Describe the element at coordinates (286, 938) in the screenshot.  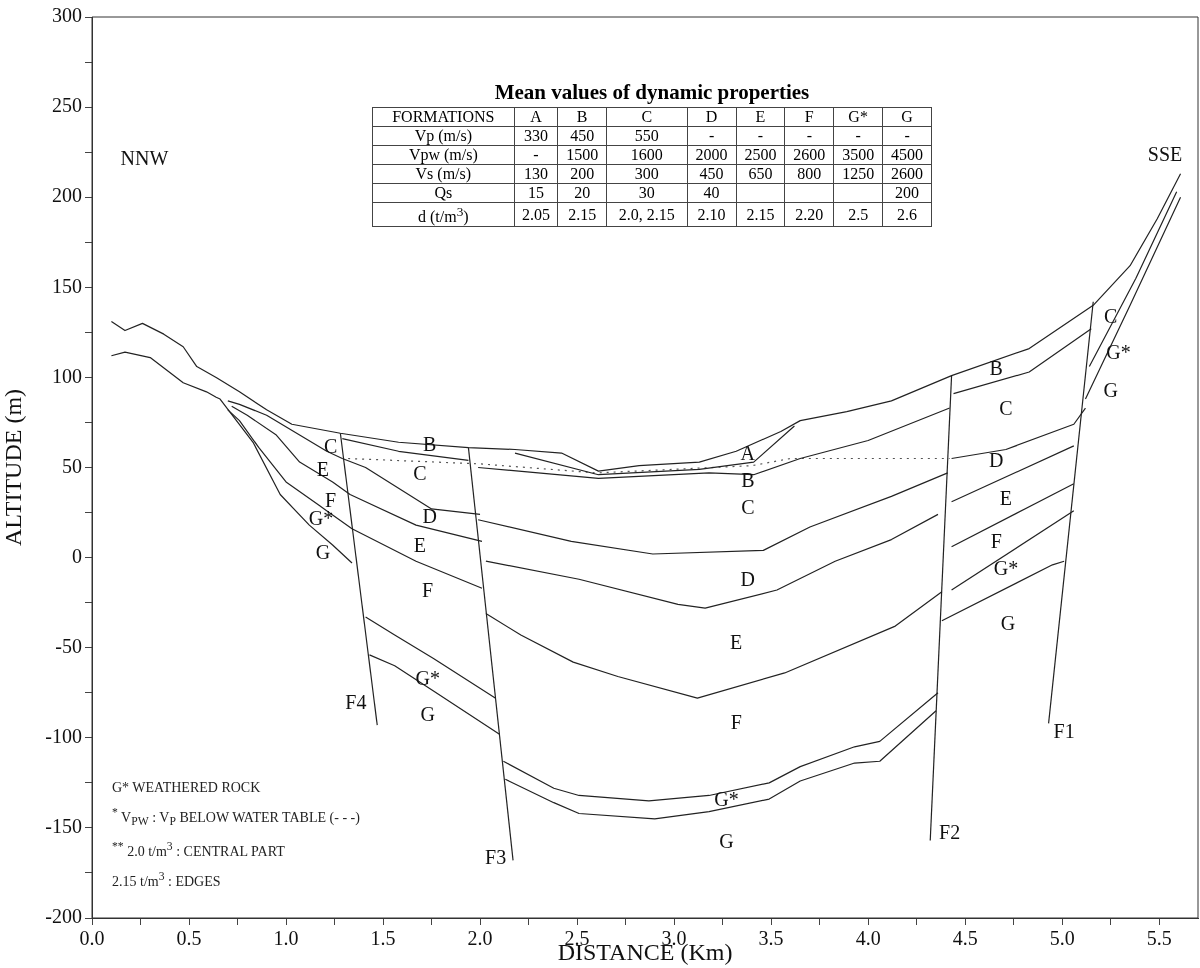
I see `x-tick-label: 1.0` at that location.